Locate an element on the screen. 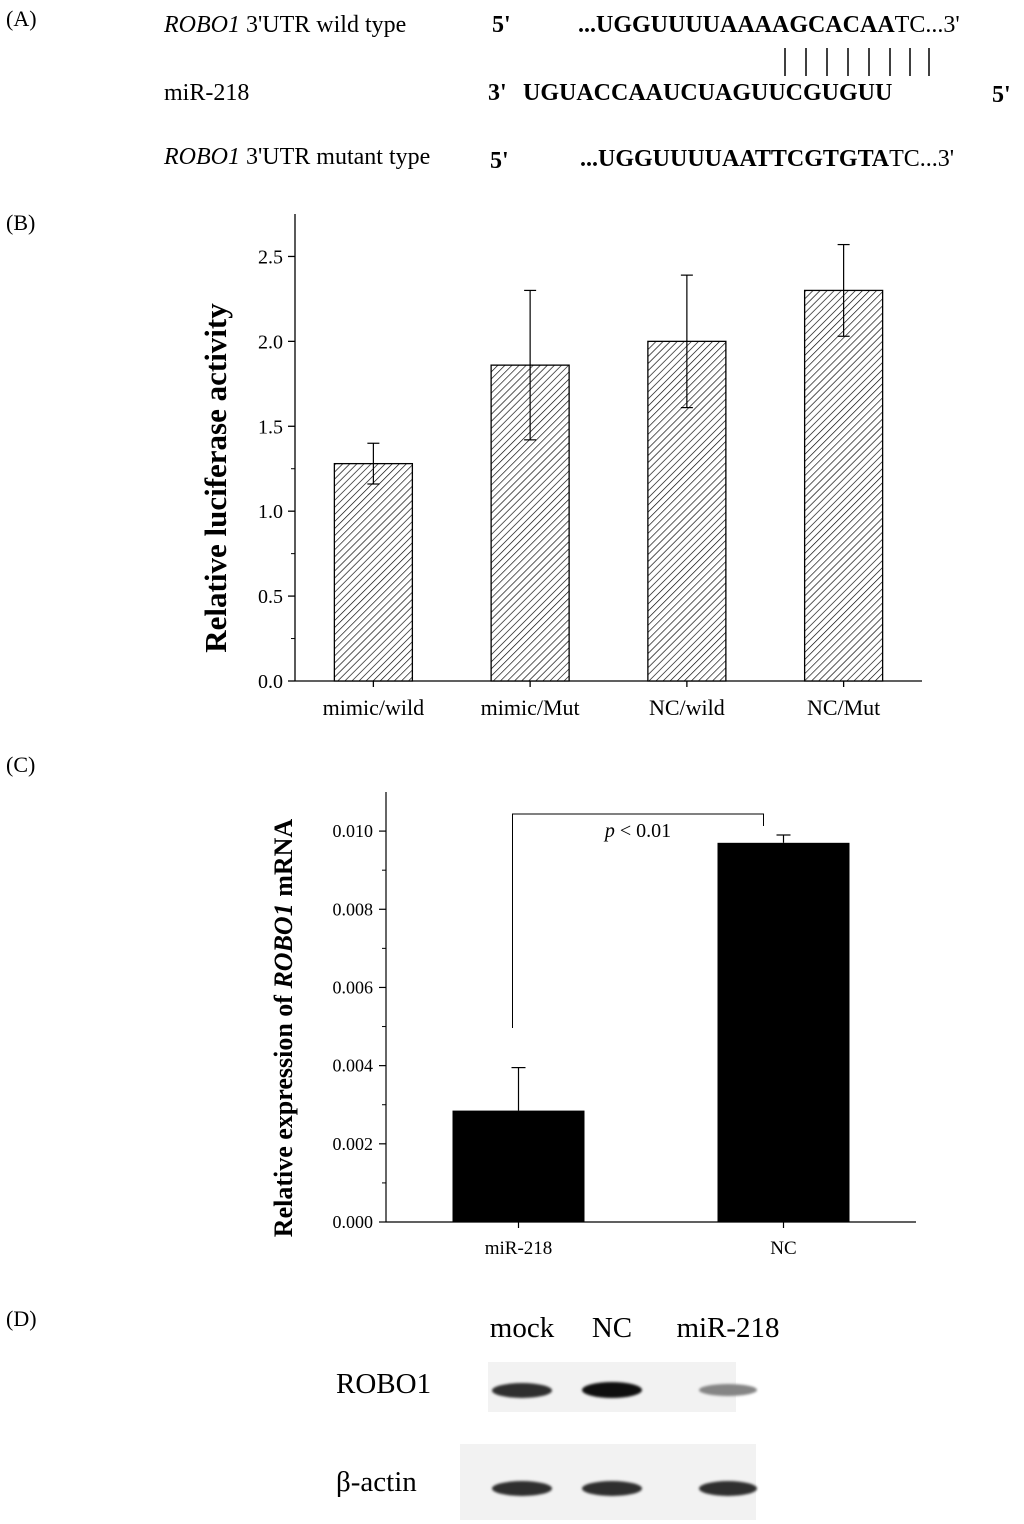 The width and height of the screenshot is (1024, 1524). mir-end-left: 3' is located at coordinates (497, 93).